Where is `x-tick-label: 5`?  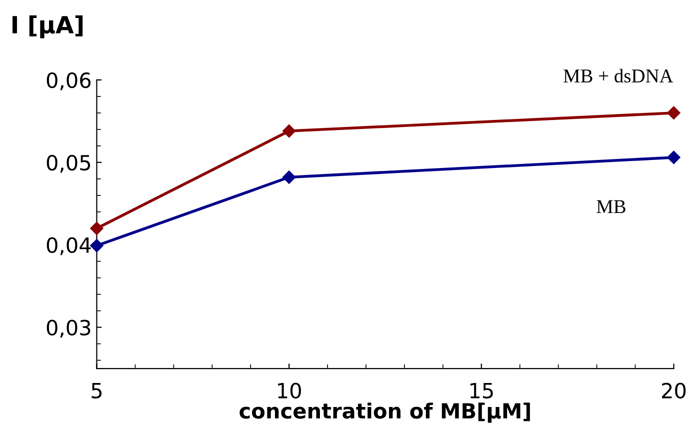
x-tick-label: 5 is located at coordinates (97, 391).